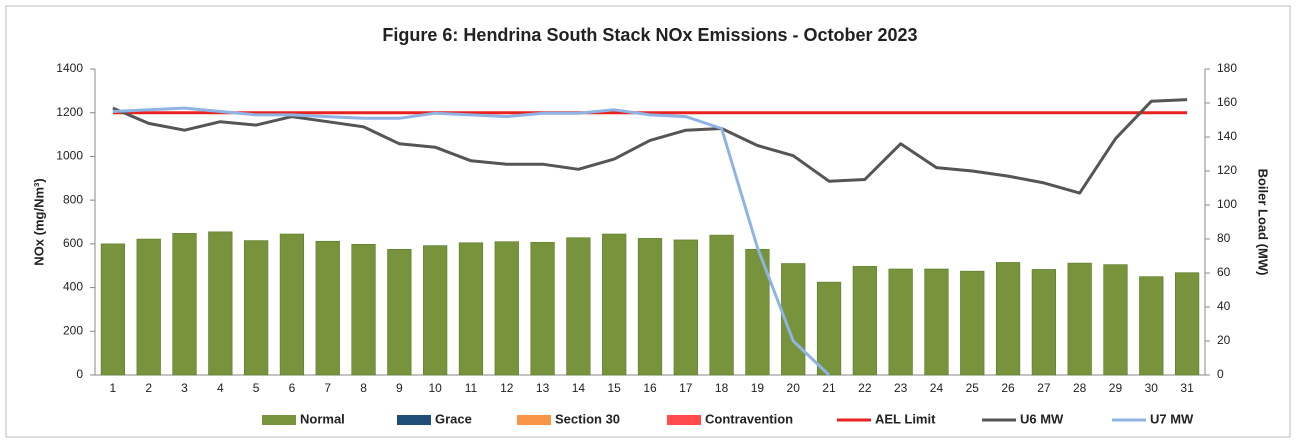 The image size is (1296, 443). What do you see at coordinates (73, 243) in the screenshot?
I see `y-tick-label: 600` at bounding box center [73, 243].